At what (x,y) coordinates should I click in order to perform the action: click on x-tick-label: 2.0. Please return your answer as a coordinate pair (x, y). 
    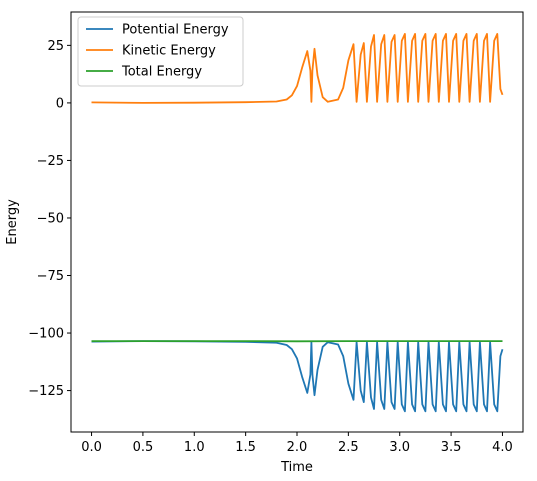
    Looking at the image, I should click on (297, 447).